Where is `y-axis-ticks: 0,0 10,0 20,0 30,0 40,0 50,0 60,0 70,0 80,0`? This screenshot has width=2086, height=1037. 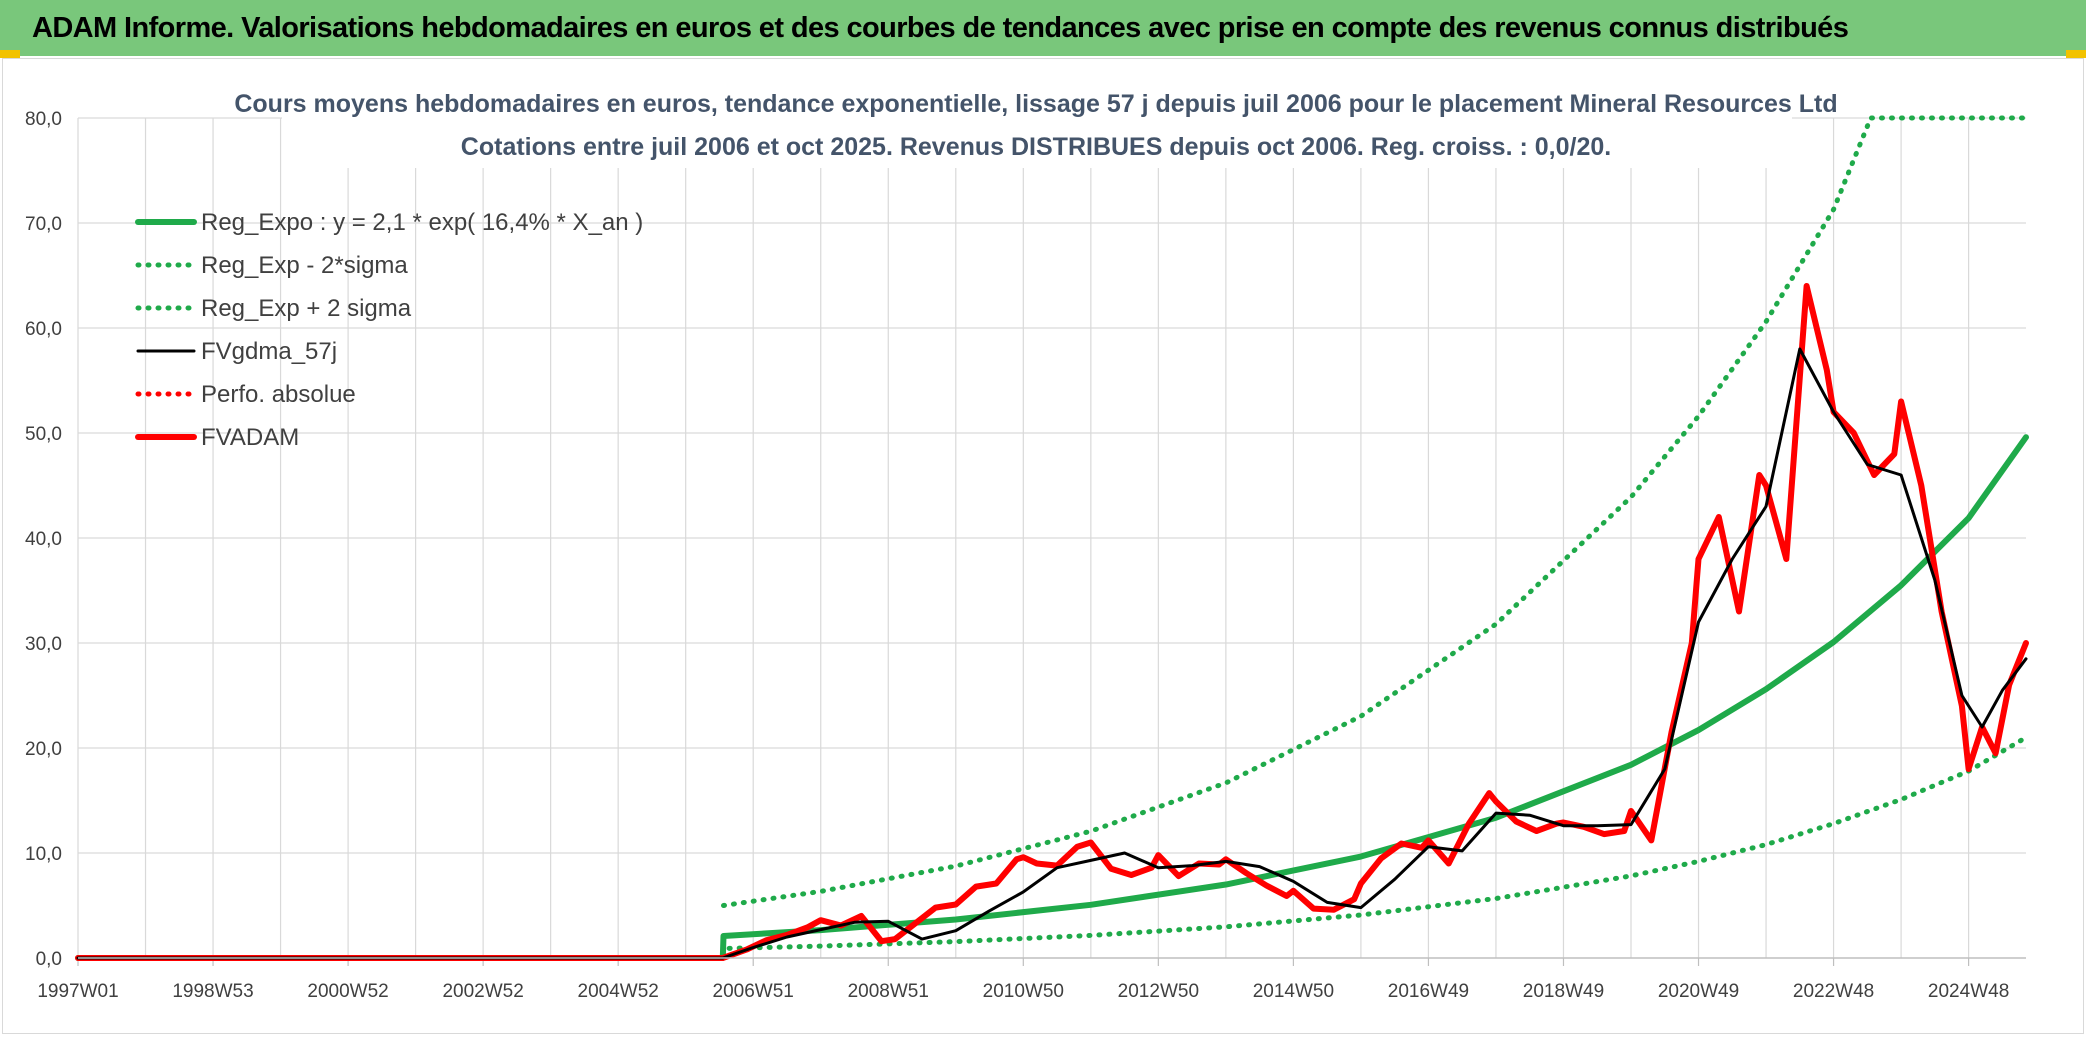 y-axis-ticks: 0,0 10,0 20,0 30,0 40,0 50,0 60,0 70,0 80,0 is located at coordinates (43, 539).